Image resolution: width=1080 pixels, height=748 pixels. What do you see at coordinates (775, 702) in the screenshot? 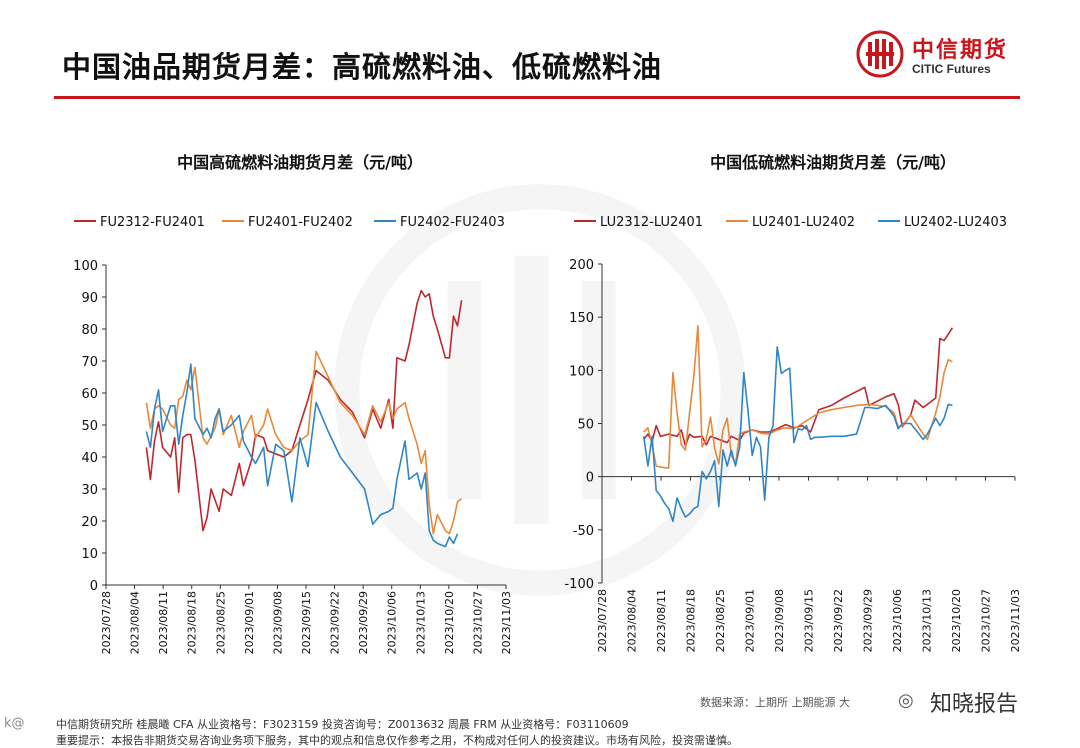
I see `data-source-note: 数据来源：上期所 上期能源 大` at bounding box center [775, 702].